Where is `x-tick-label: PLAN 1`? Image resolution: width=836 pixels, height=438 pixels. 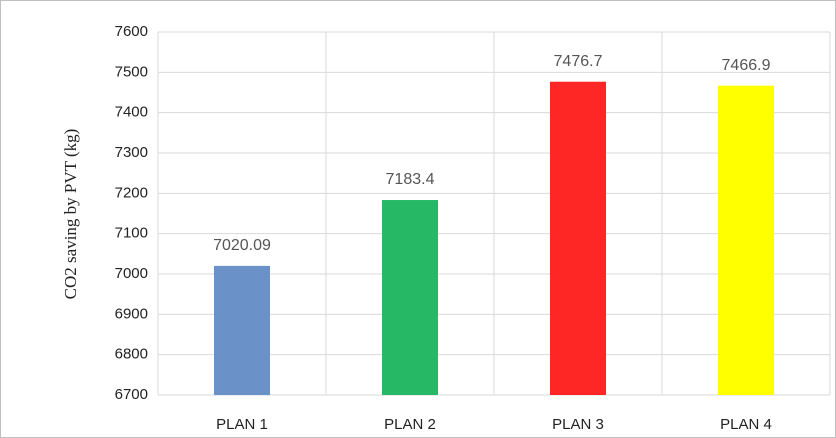
x-tick-label: PLAN 1 is located at coordinates (242, 424).